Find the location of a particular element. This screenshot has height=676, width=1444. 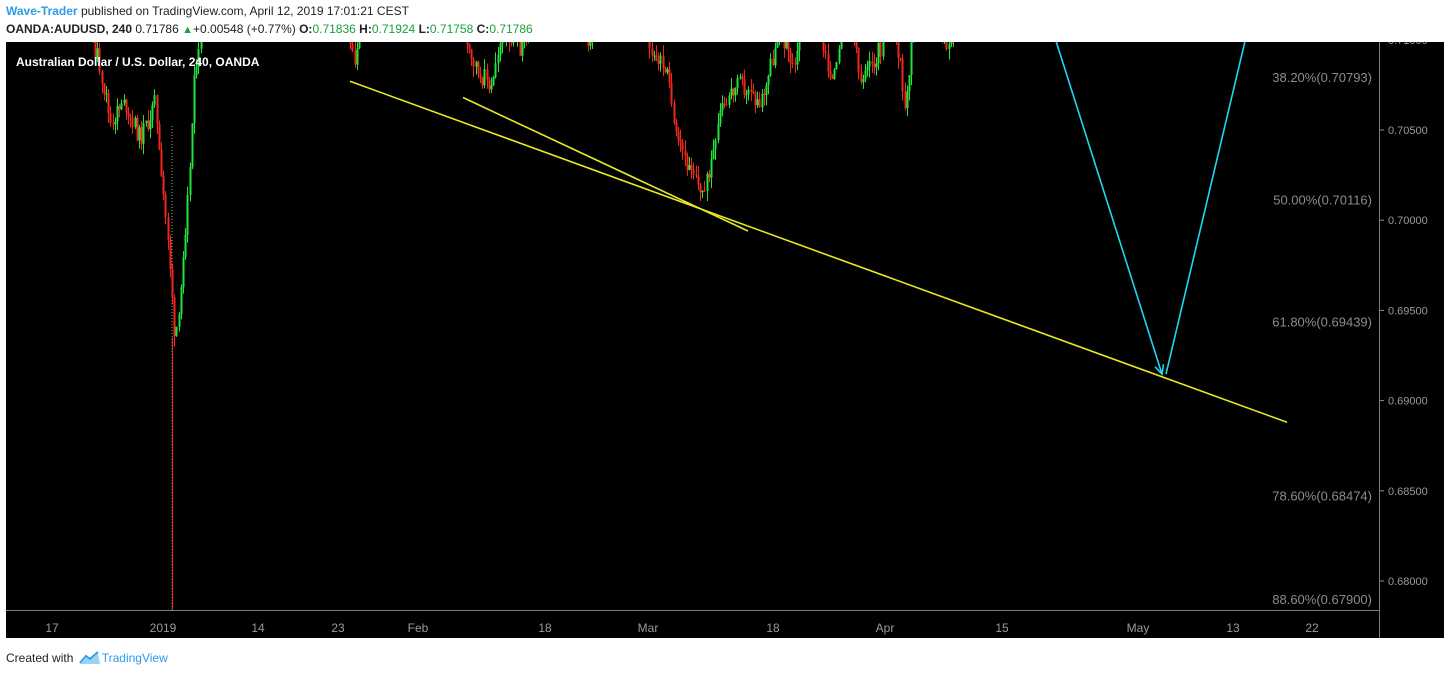

last-price: 0.71786 is located at coordinates (157, 29).